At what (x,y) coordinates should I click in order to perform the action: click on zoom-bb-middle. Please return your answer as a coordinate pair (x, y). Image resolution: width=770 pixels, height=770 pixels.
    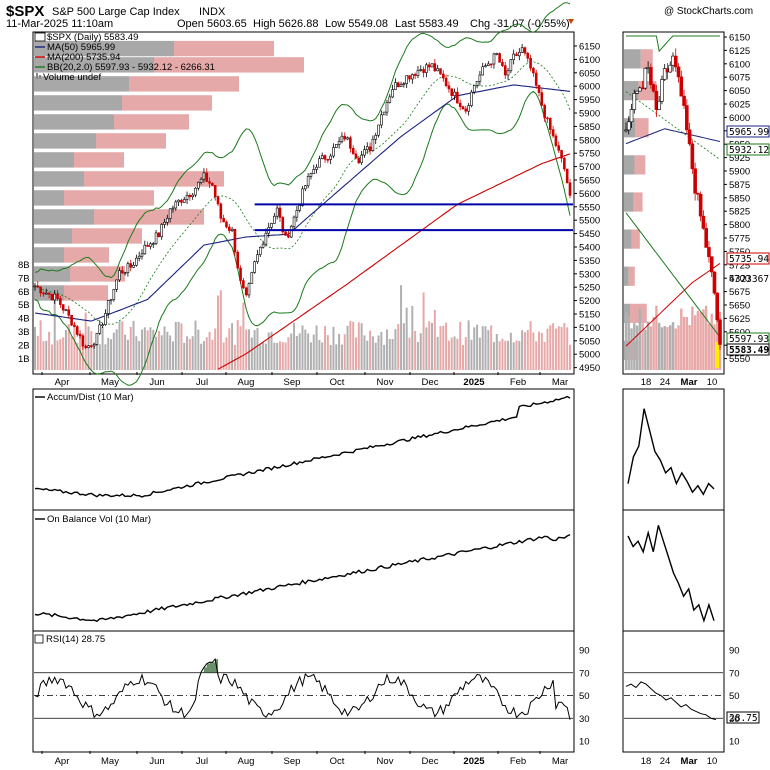
    Looking at the image, I should click on (673, 125).